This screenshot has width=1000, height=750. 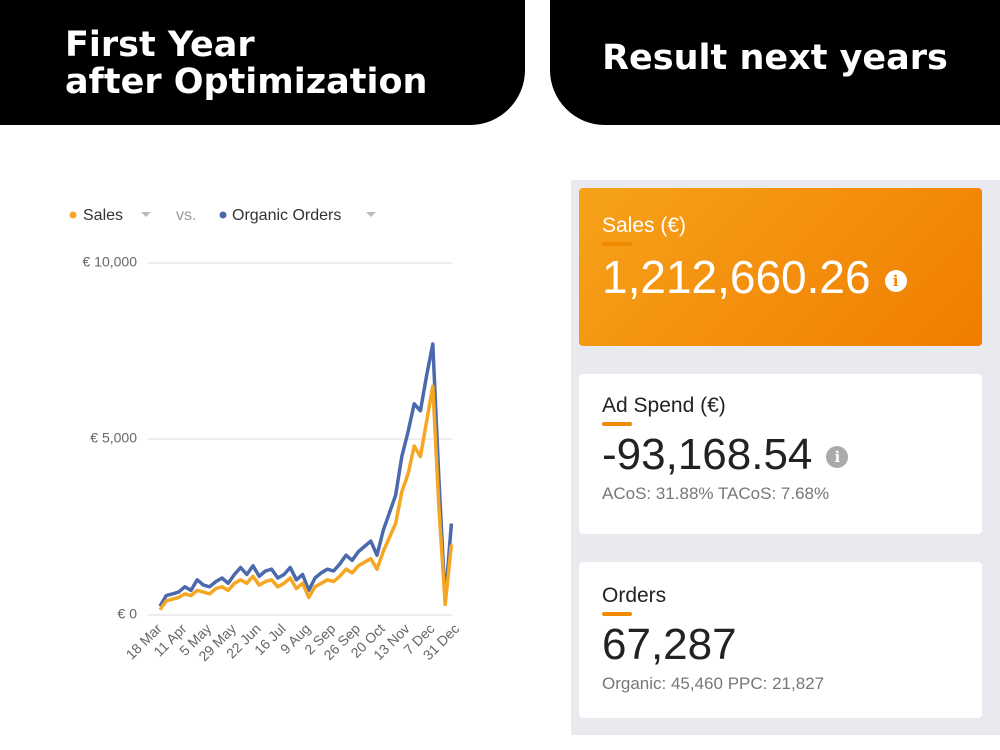 I want to click on header-line: after Optimization, so click(x=246, y=82).